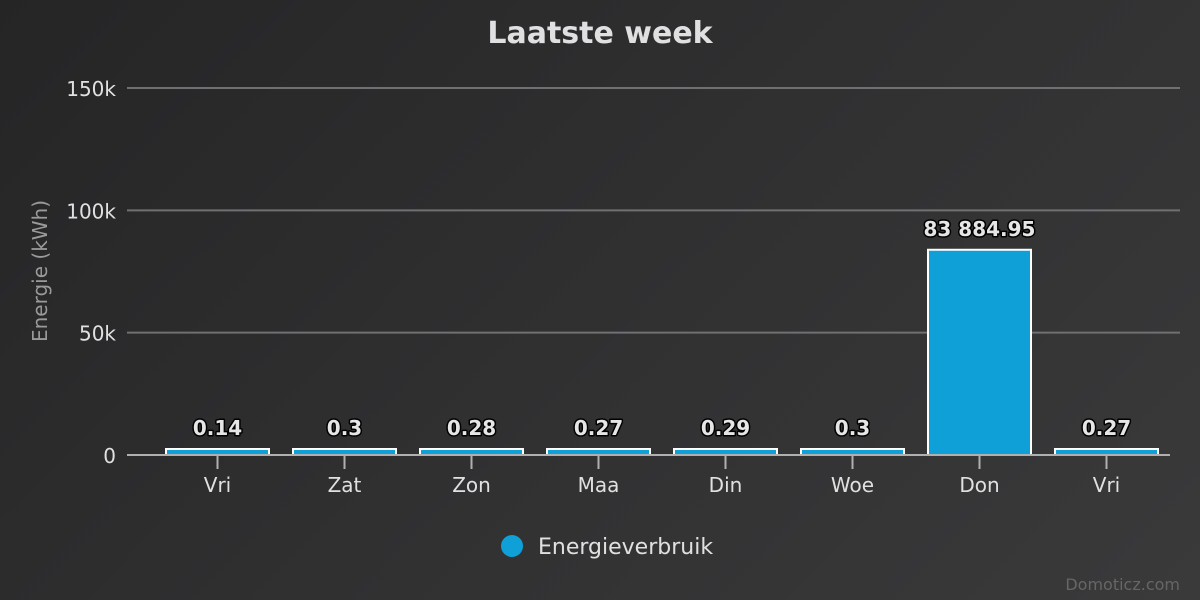 The width and height of the screenshot is (1200, 600). Describe the element at coordinates (852, 485) in the screenshot. I see `x-tick-label: Woe` at that location.